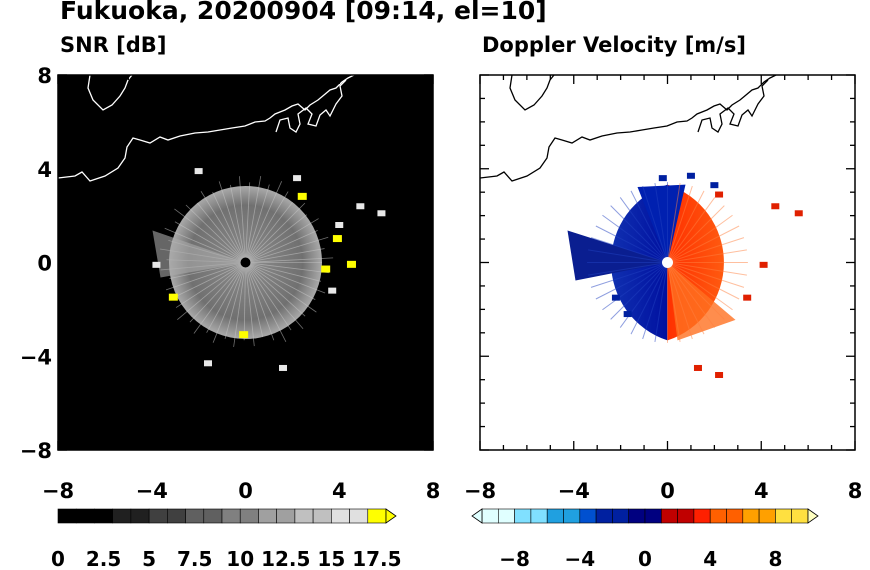 The image size is (870, 570). Describe the element at coordinates (775, 558) in the screenshot. I see `colorbar-tick-label: 8` at that location.